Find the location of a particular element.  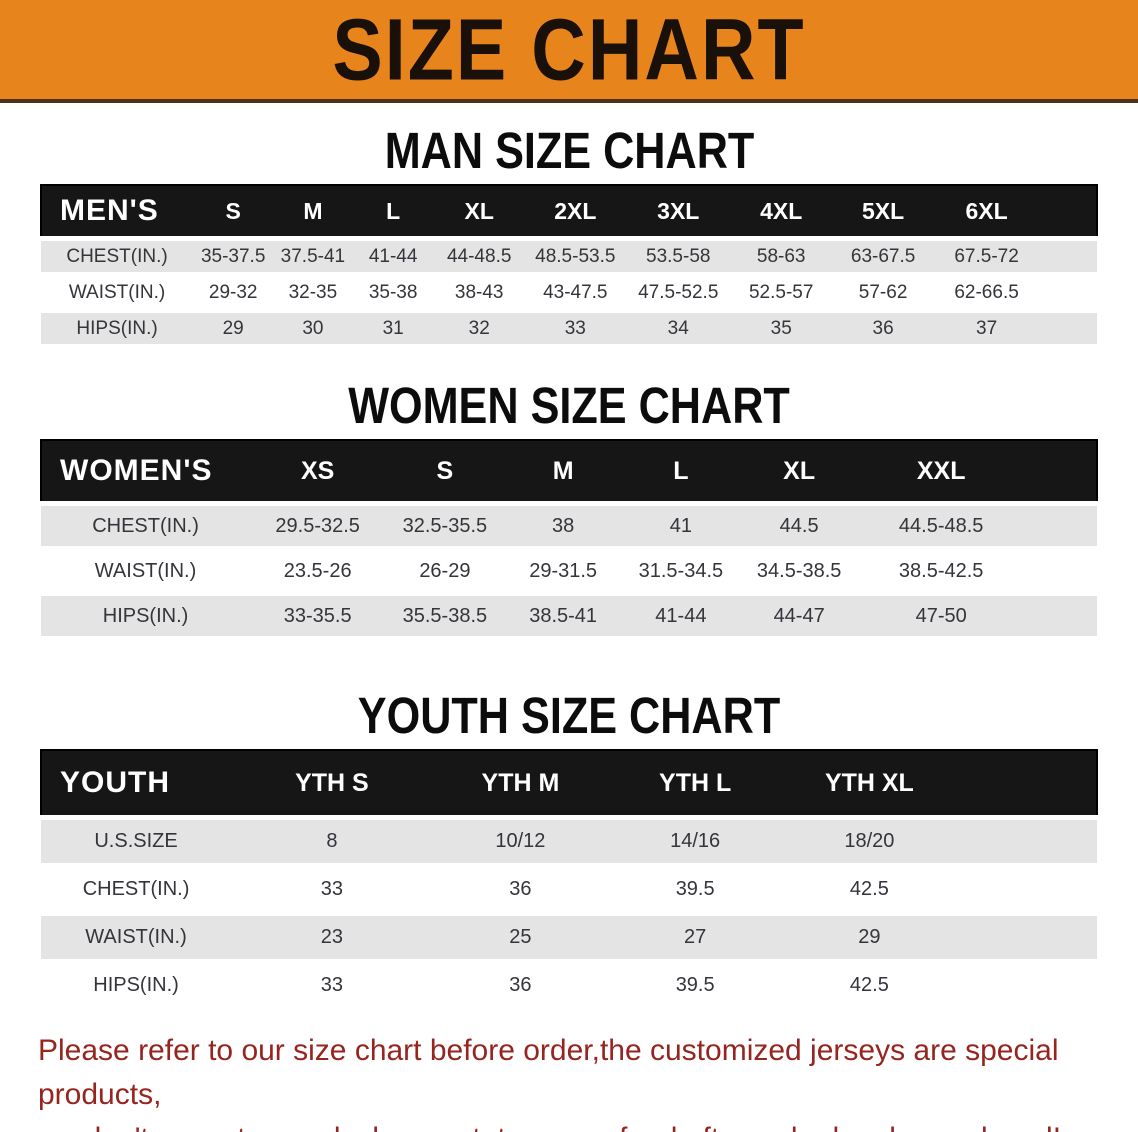

size-table-header-row: MEN'S S M L XL 2XL 3XL 4XL 5XL 6XL is located at coordinates (569, 212).